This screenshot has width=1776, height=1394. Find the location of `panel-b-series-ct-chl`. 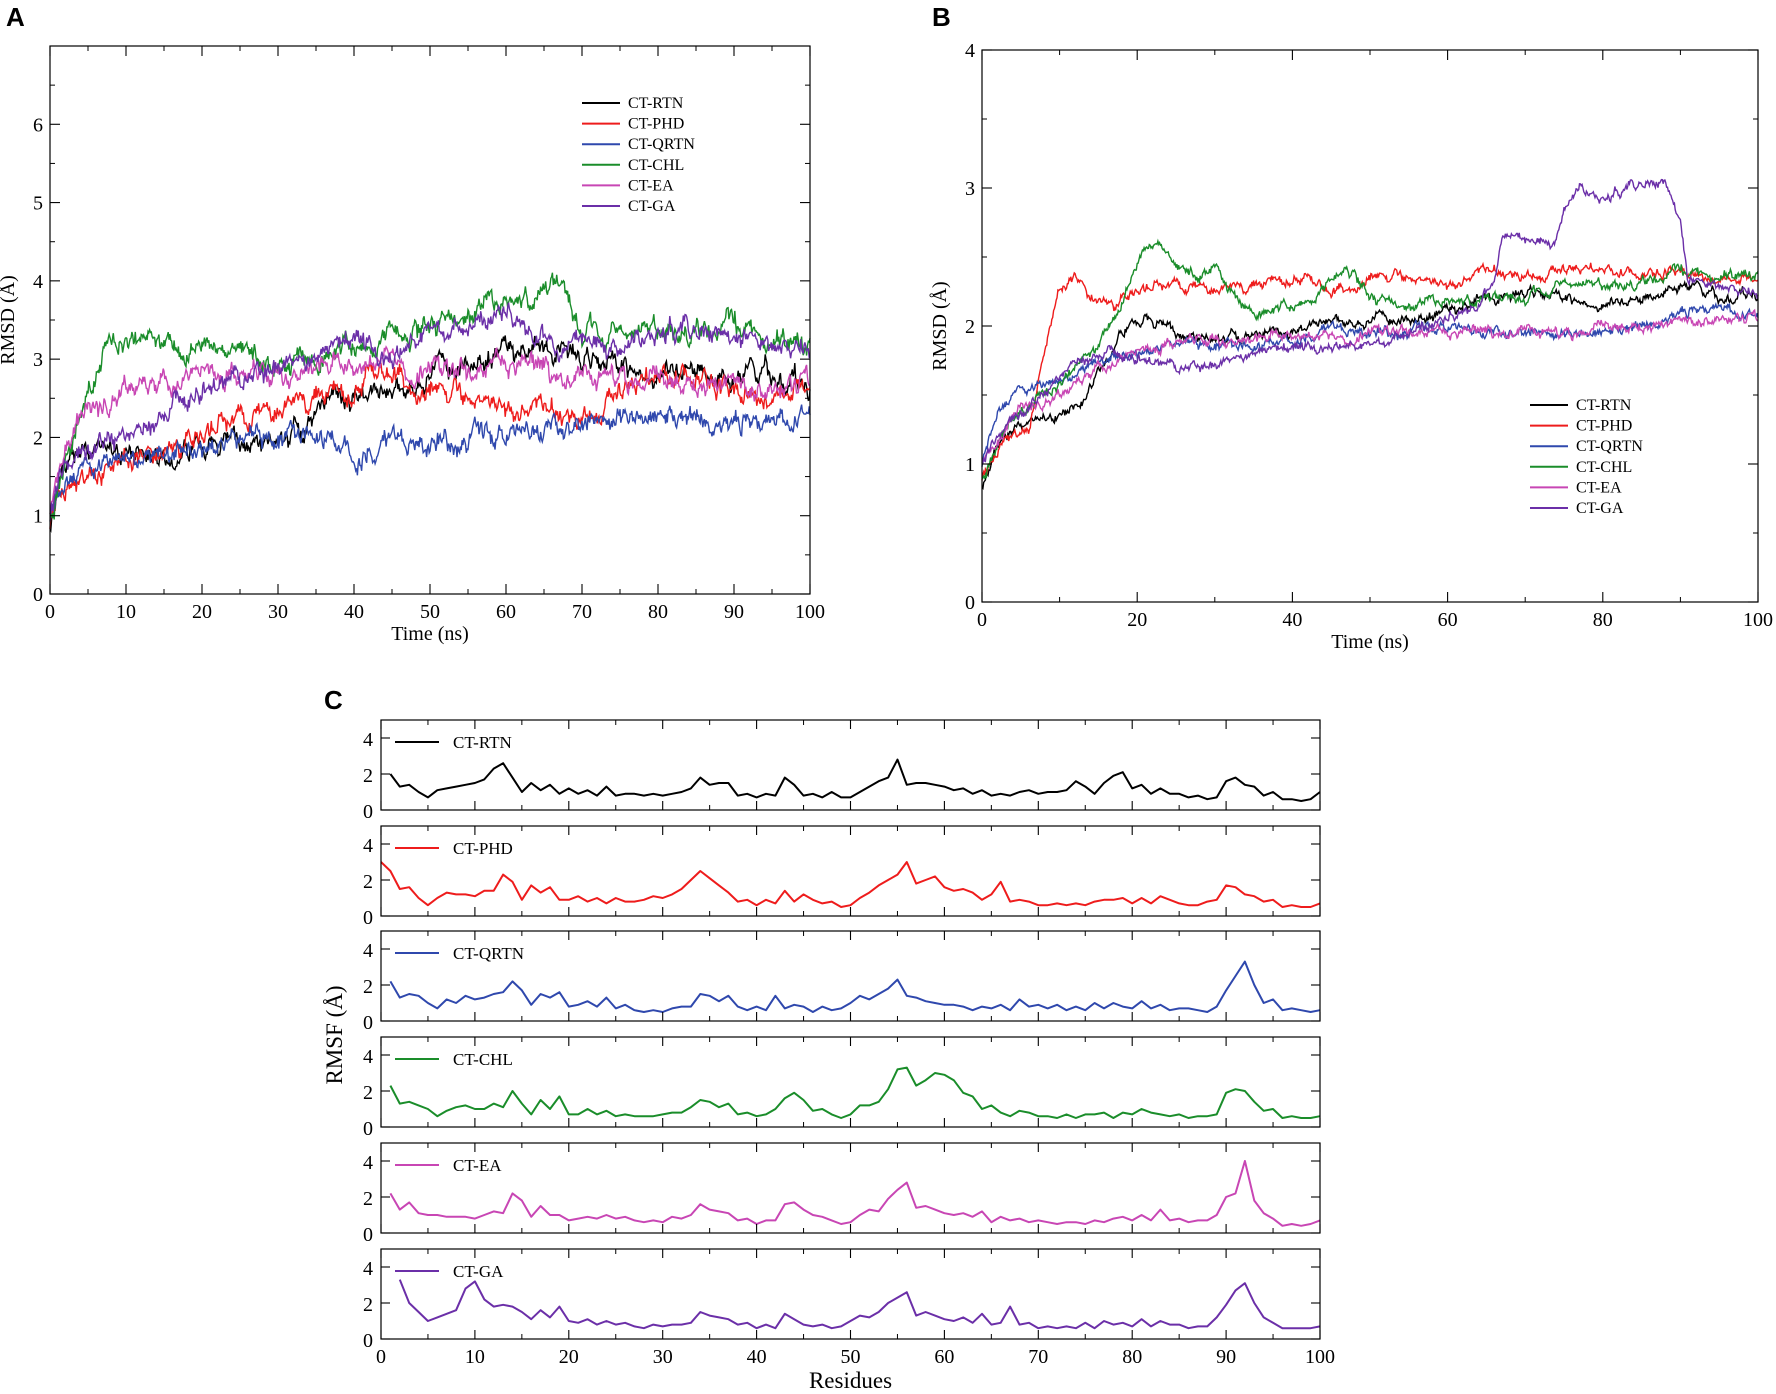

panel-b-series-ct-chl is located at coordinates (1370, 359).